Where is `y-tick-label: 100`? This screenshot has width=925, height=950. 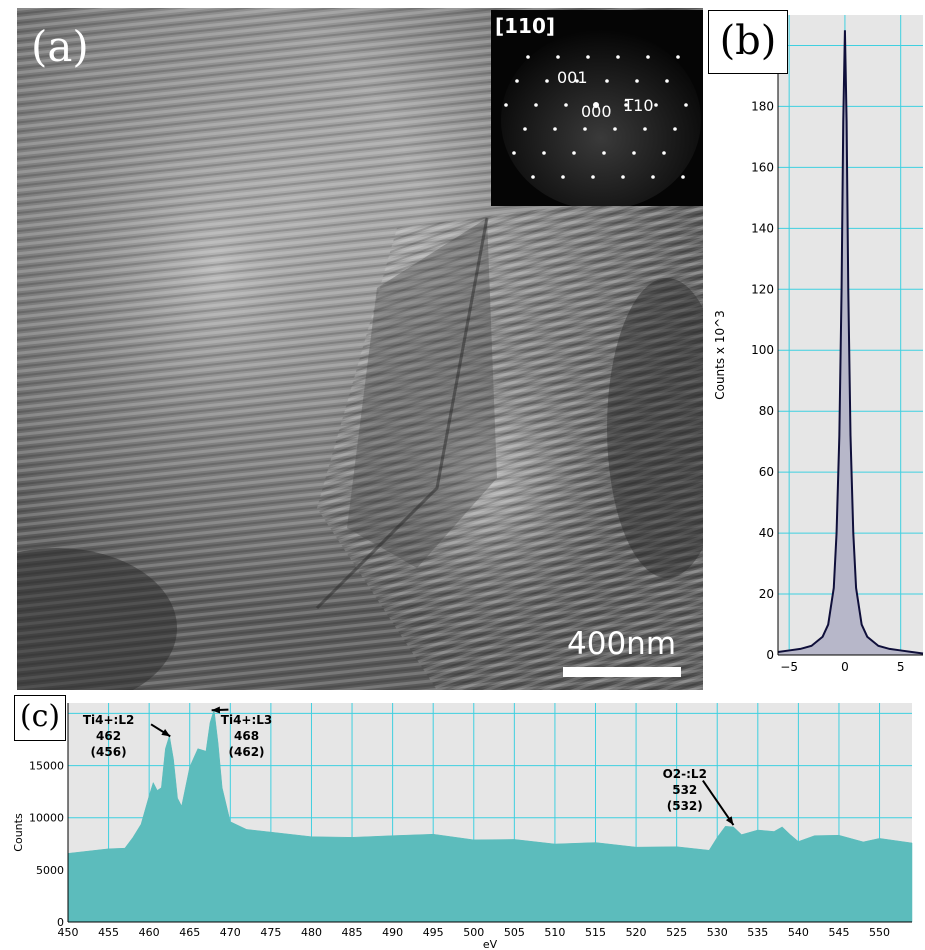 y-tick-label: 100 is located at coordinates (762, 350).